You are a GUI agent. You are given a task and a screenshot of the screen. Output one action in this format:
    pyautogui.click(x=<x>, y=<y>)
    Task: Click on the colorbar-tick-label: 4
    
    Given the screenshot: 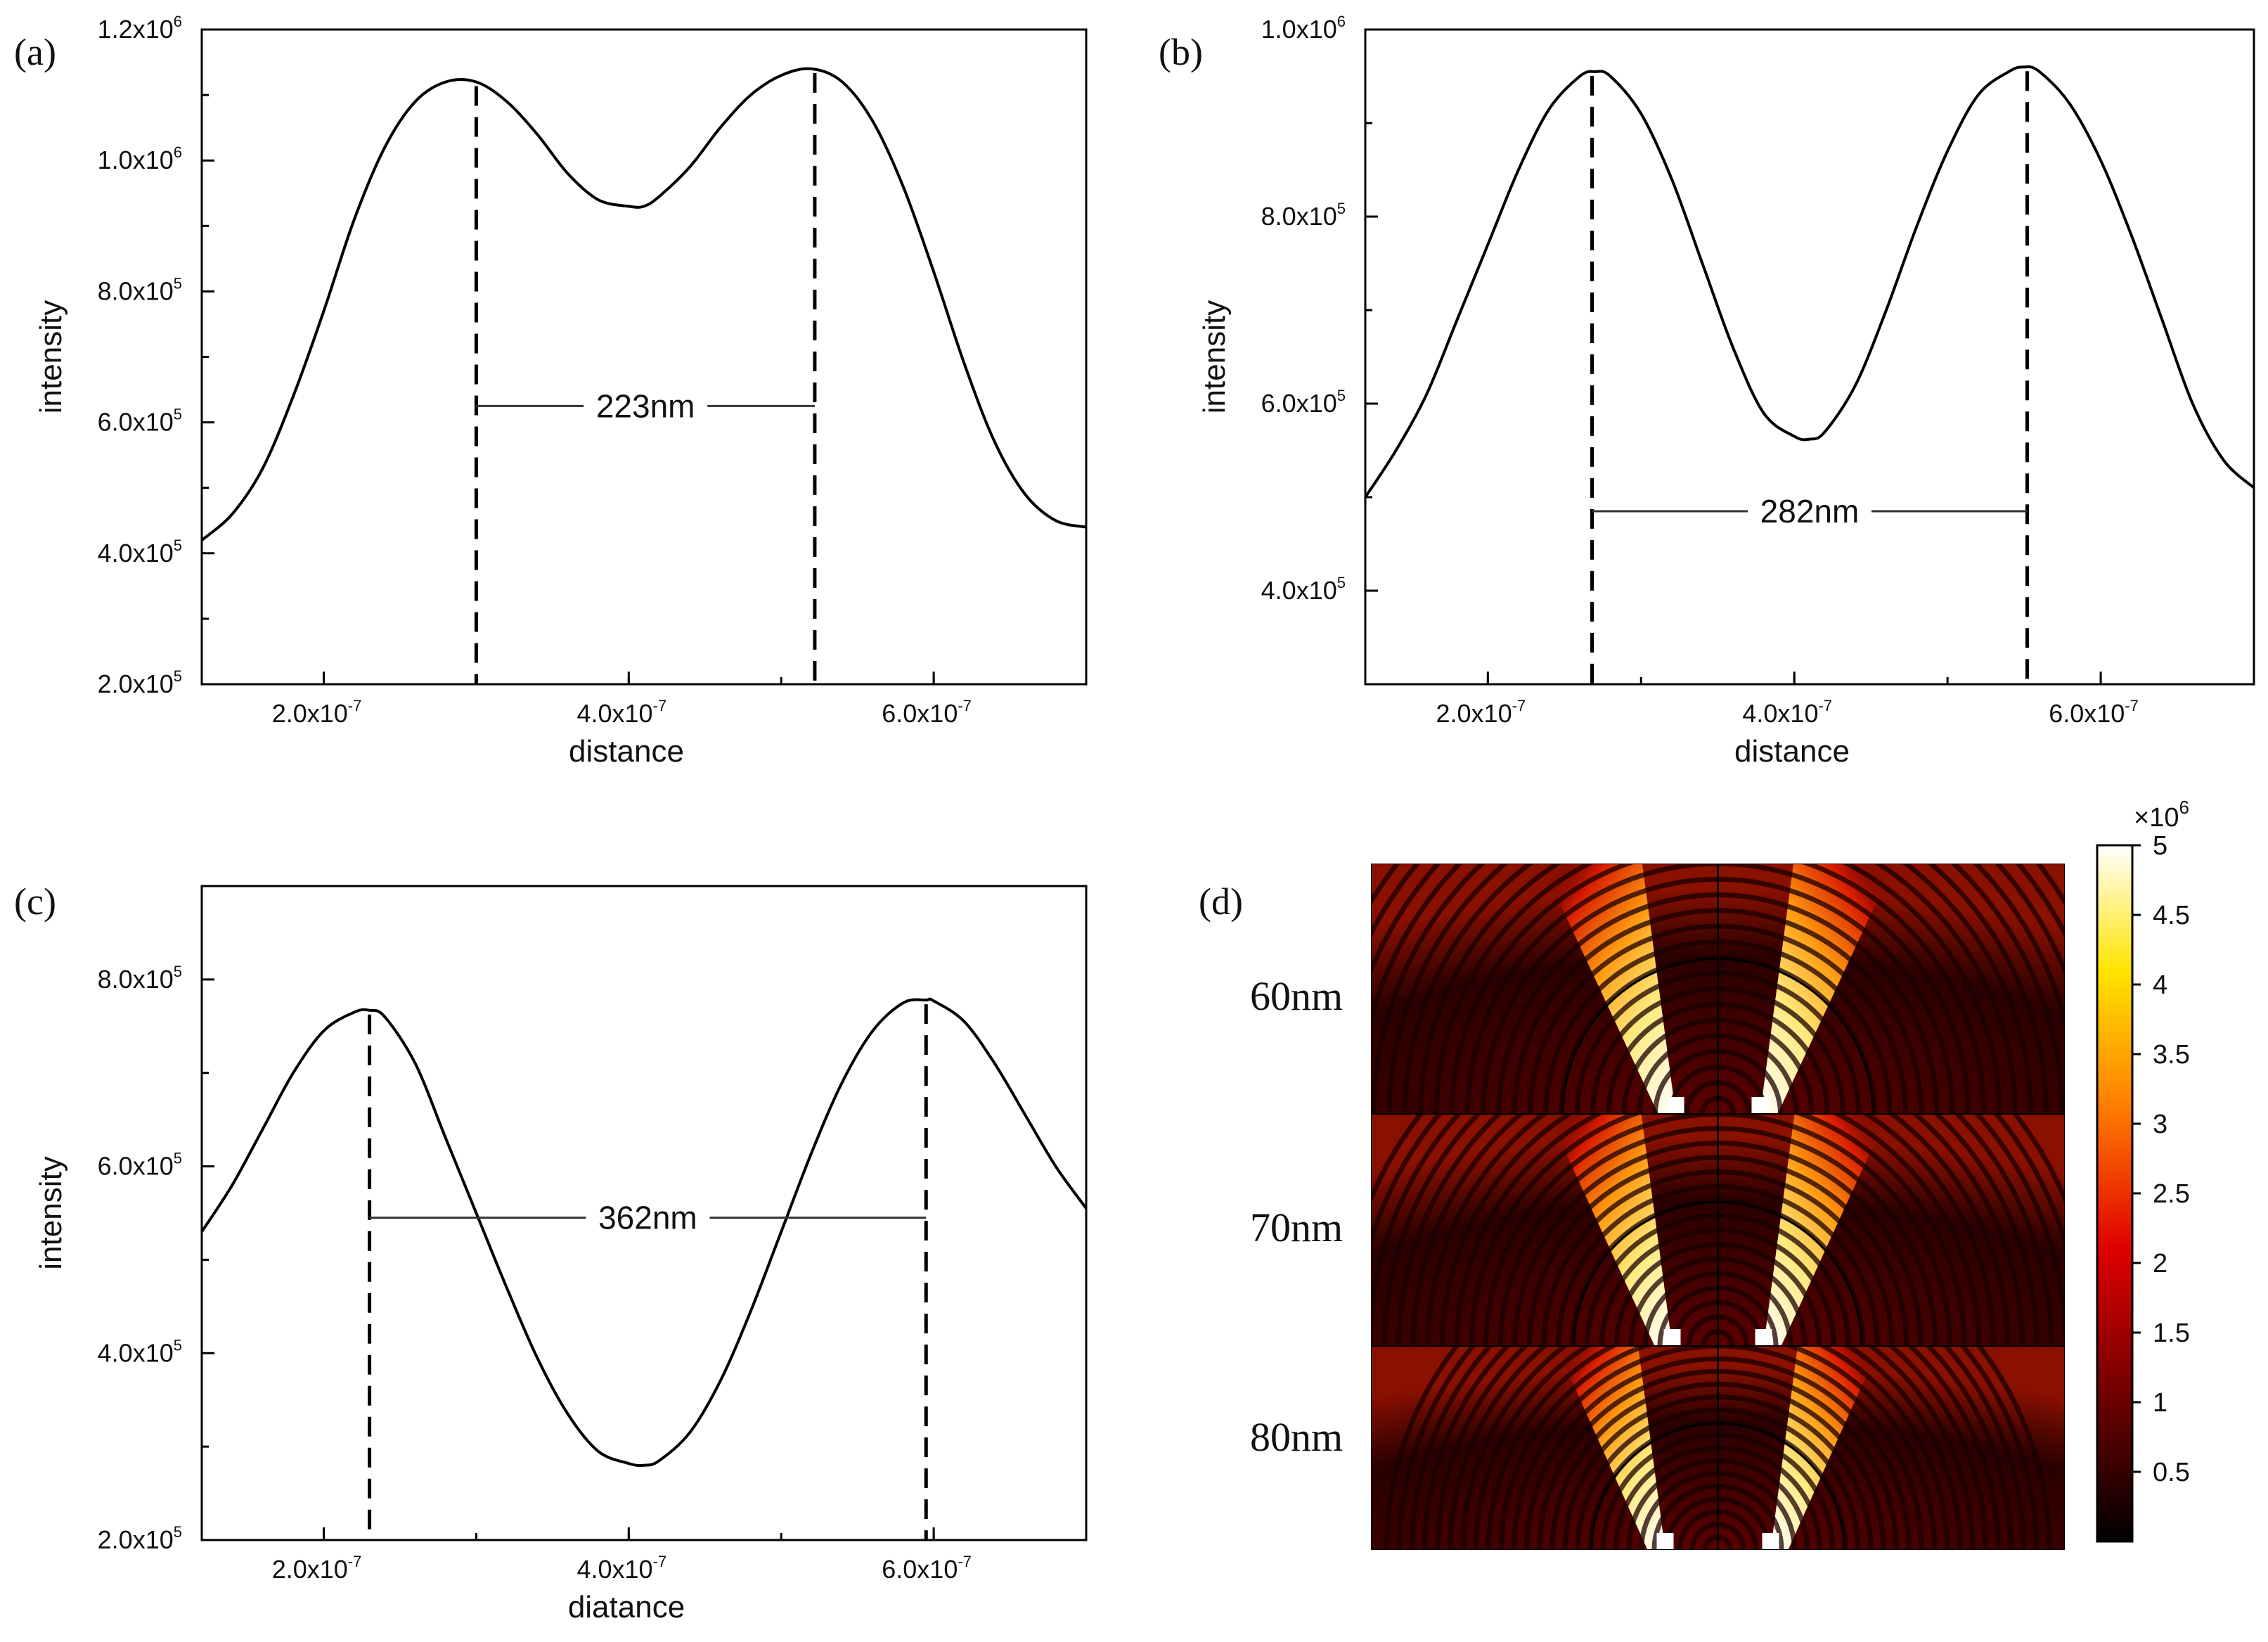 What is the action you would take?
    pyautogui.click(x=2160, y=985)
    